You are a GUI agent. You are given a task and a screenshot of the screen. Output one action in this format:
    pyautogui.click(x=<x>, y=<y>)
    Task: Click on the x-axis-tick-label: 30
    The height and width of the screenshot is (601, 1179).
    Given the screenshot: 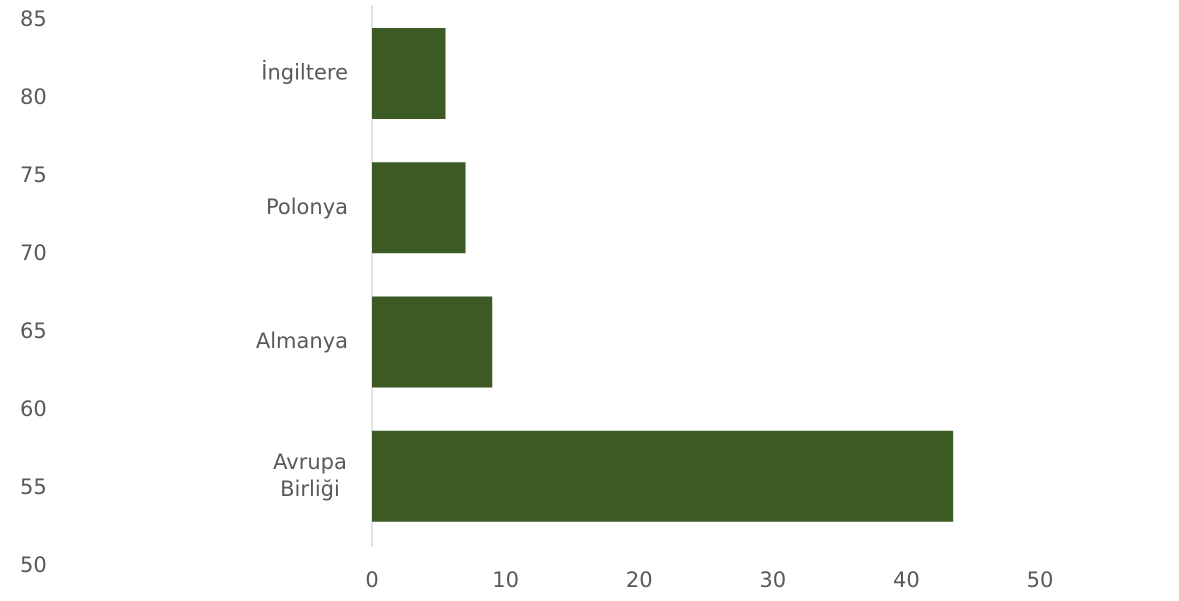 What is the action you would take?
    pyautogui.click(x=772, y=580)
    